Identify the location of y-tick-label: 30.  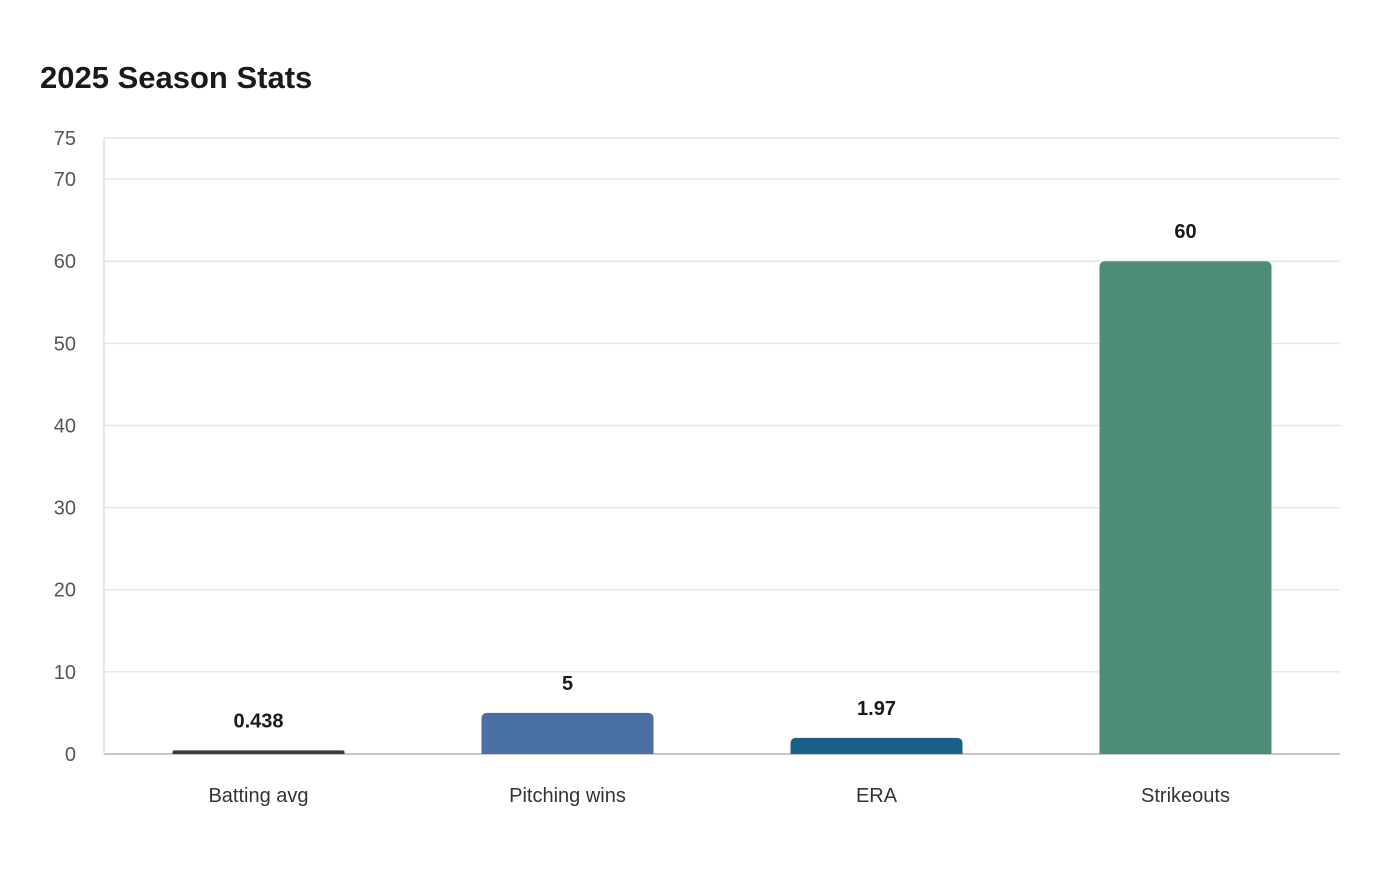
(65, 509).